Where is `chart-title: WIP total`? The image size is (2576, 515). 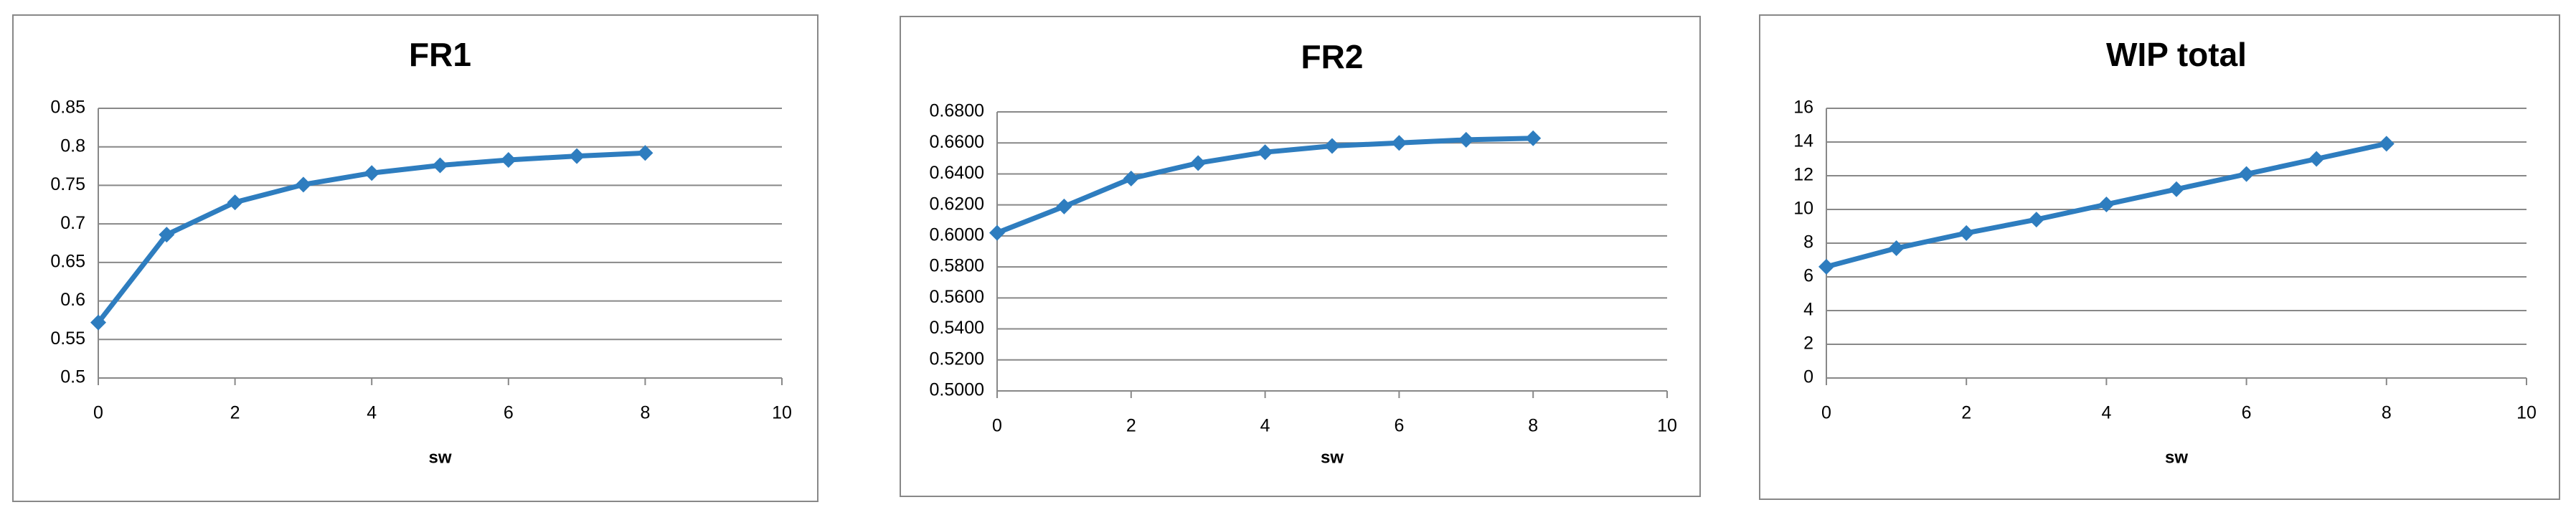 chart-title: WIP total is located at coordinates (2176, 55).